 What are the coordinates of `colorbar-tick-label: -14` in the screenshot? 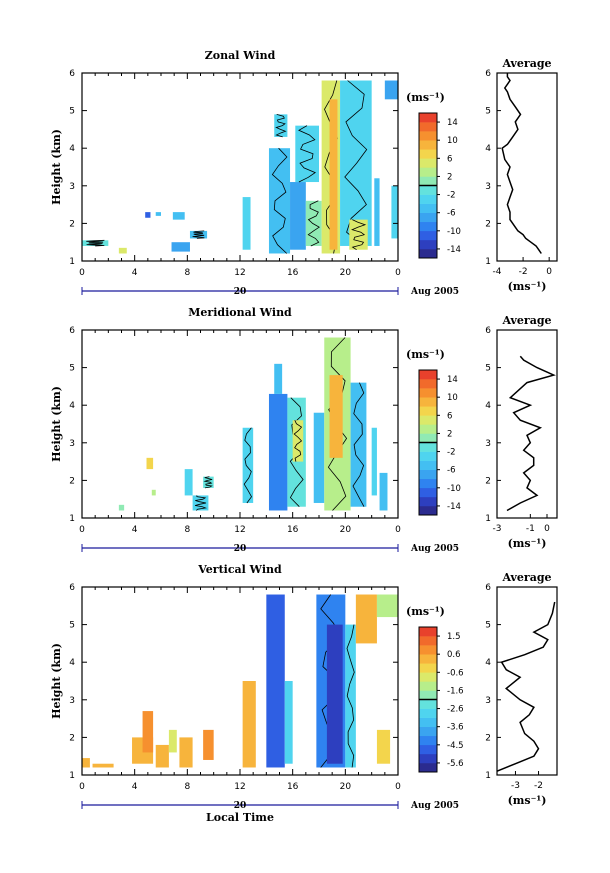 It's located at (454, 250).